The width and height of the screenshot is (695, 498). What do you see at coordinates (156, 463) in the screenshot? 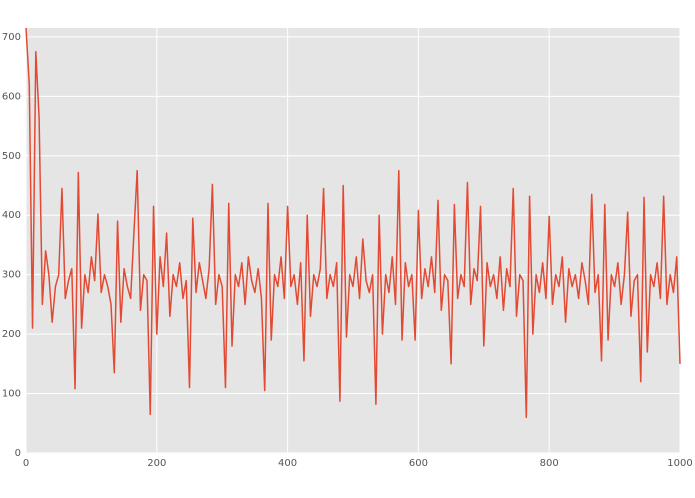
I see `x-tick-label: 200` at bounding box center [156, 463].